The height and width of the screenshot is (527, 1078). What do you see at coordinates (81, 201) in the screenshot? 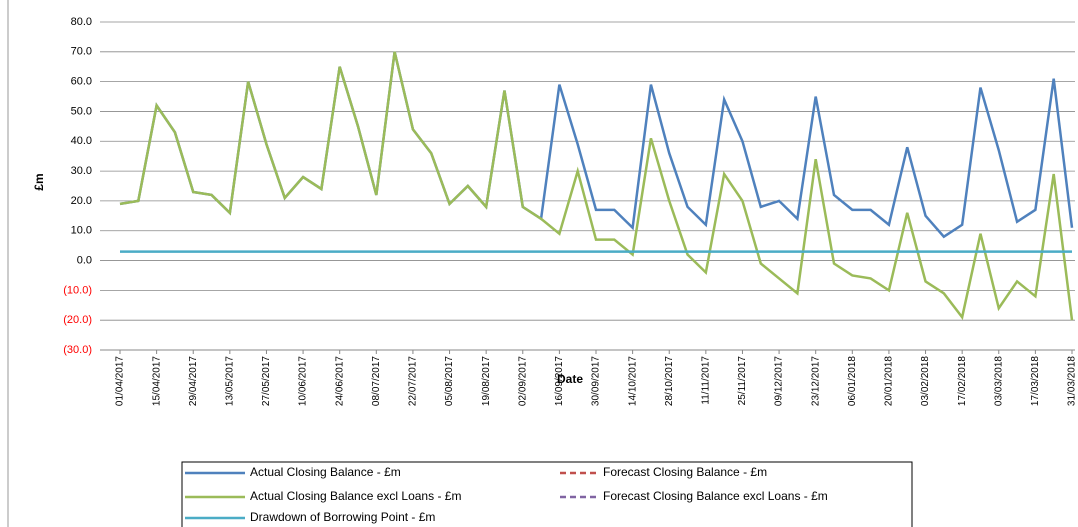
I see `y-tick-label: 20.0` at bounding box center [81, 201].